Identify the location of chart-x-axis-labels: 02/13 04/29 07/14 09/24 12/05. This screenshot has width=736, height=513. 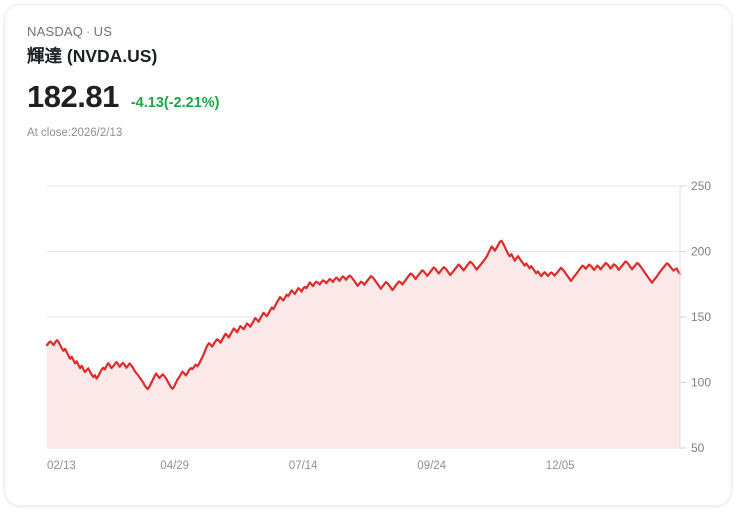
(311, 466).